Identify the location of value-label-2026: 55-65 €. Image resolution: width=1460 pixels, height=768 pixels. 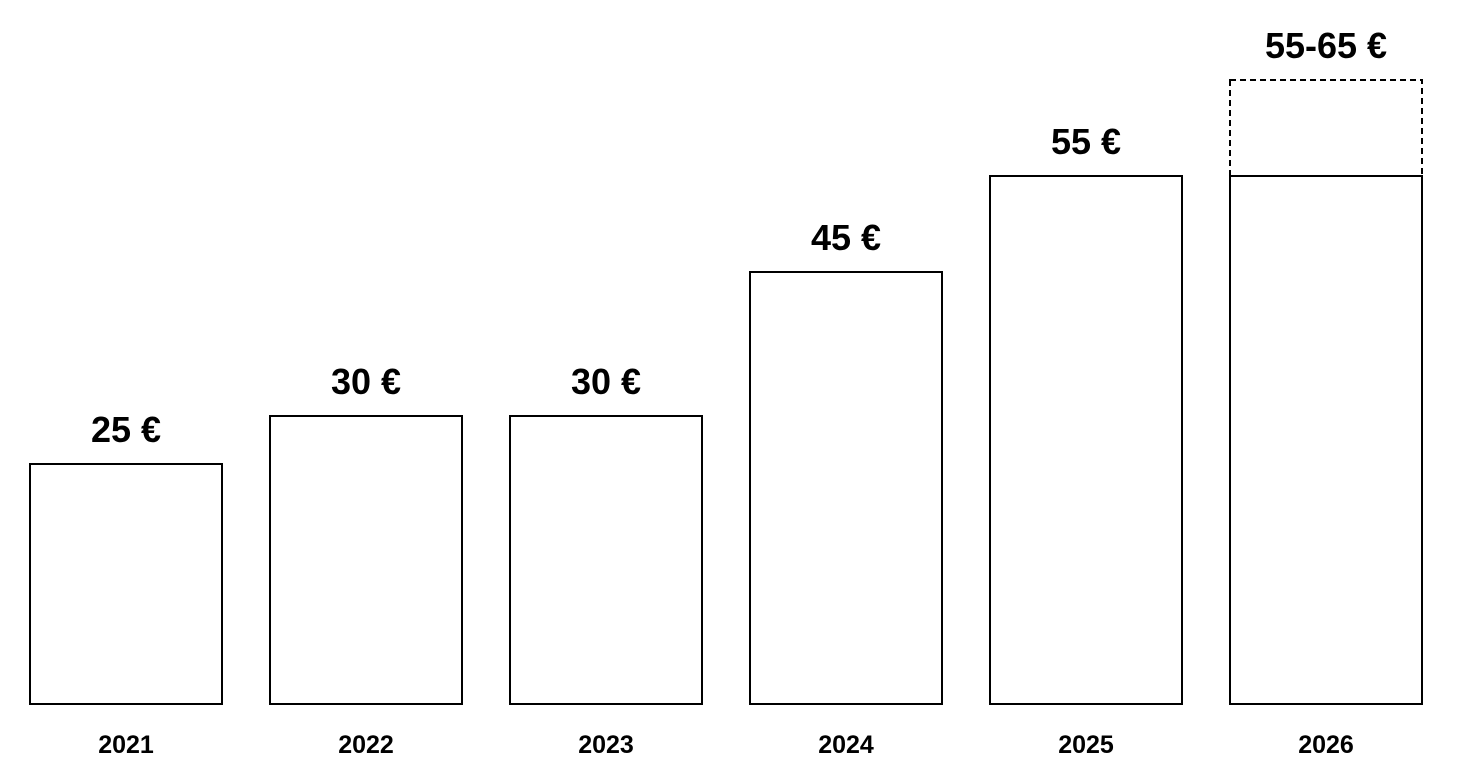
(1326, 45).